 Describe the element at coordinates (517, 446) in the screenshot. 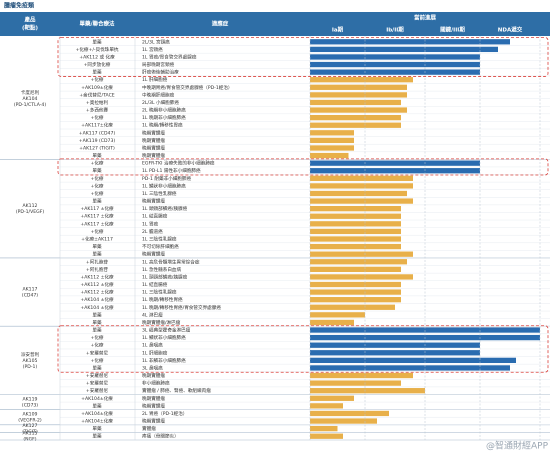

I see `watermark: @智通財經APP` at that location.